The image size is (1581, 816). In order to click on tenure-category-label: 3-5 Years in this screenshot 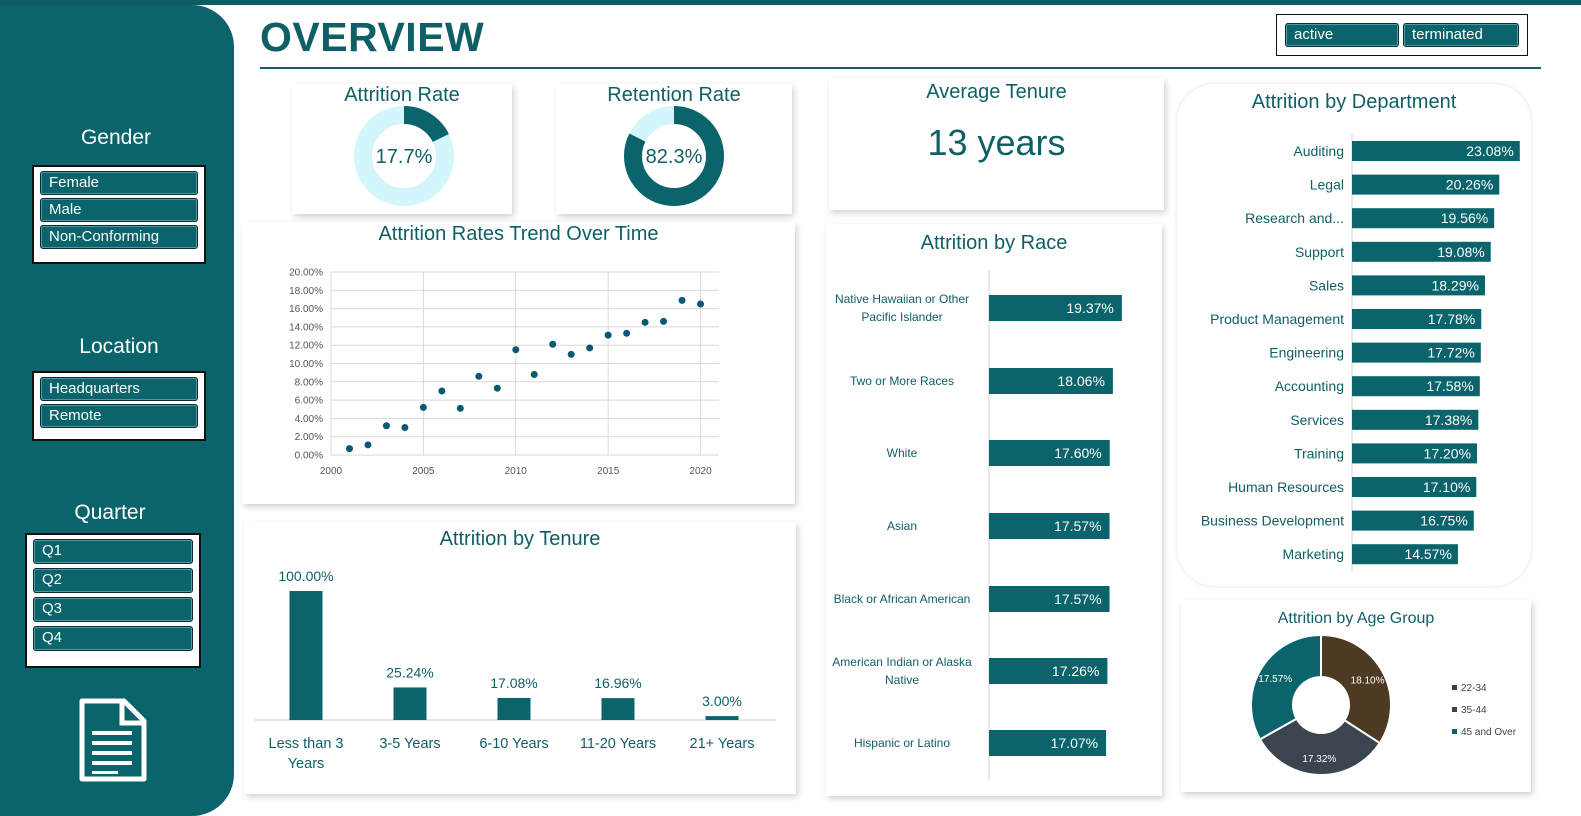, I will do `click(409, 744)`.